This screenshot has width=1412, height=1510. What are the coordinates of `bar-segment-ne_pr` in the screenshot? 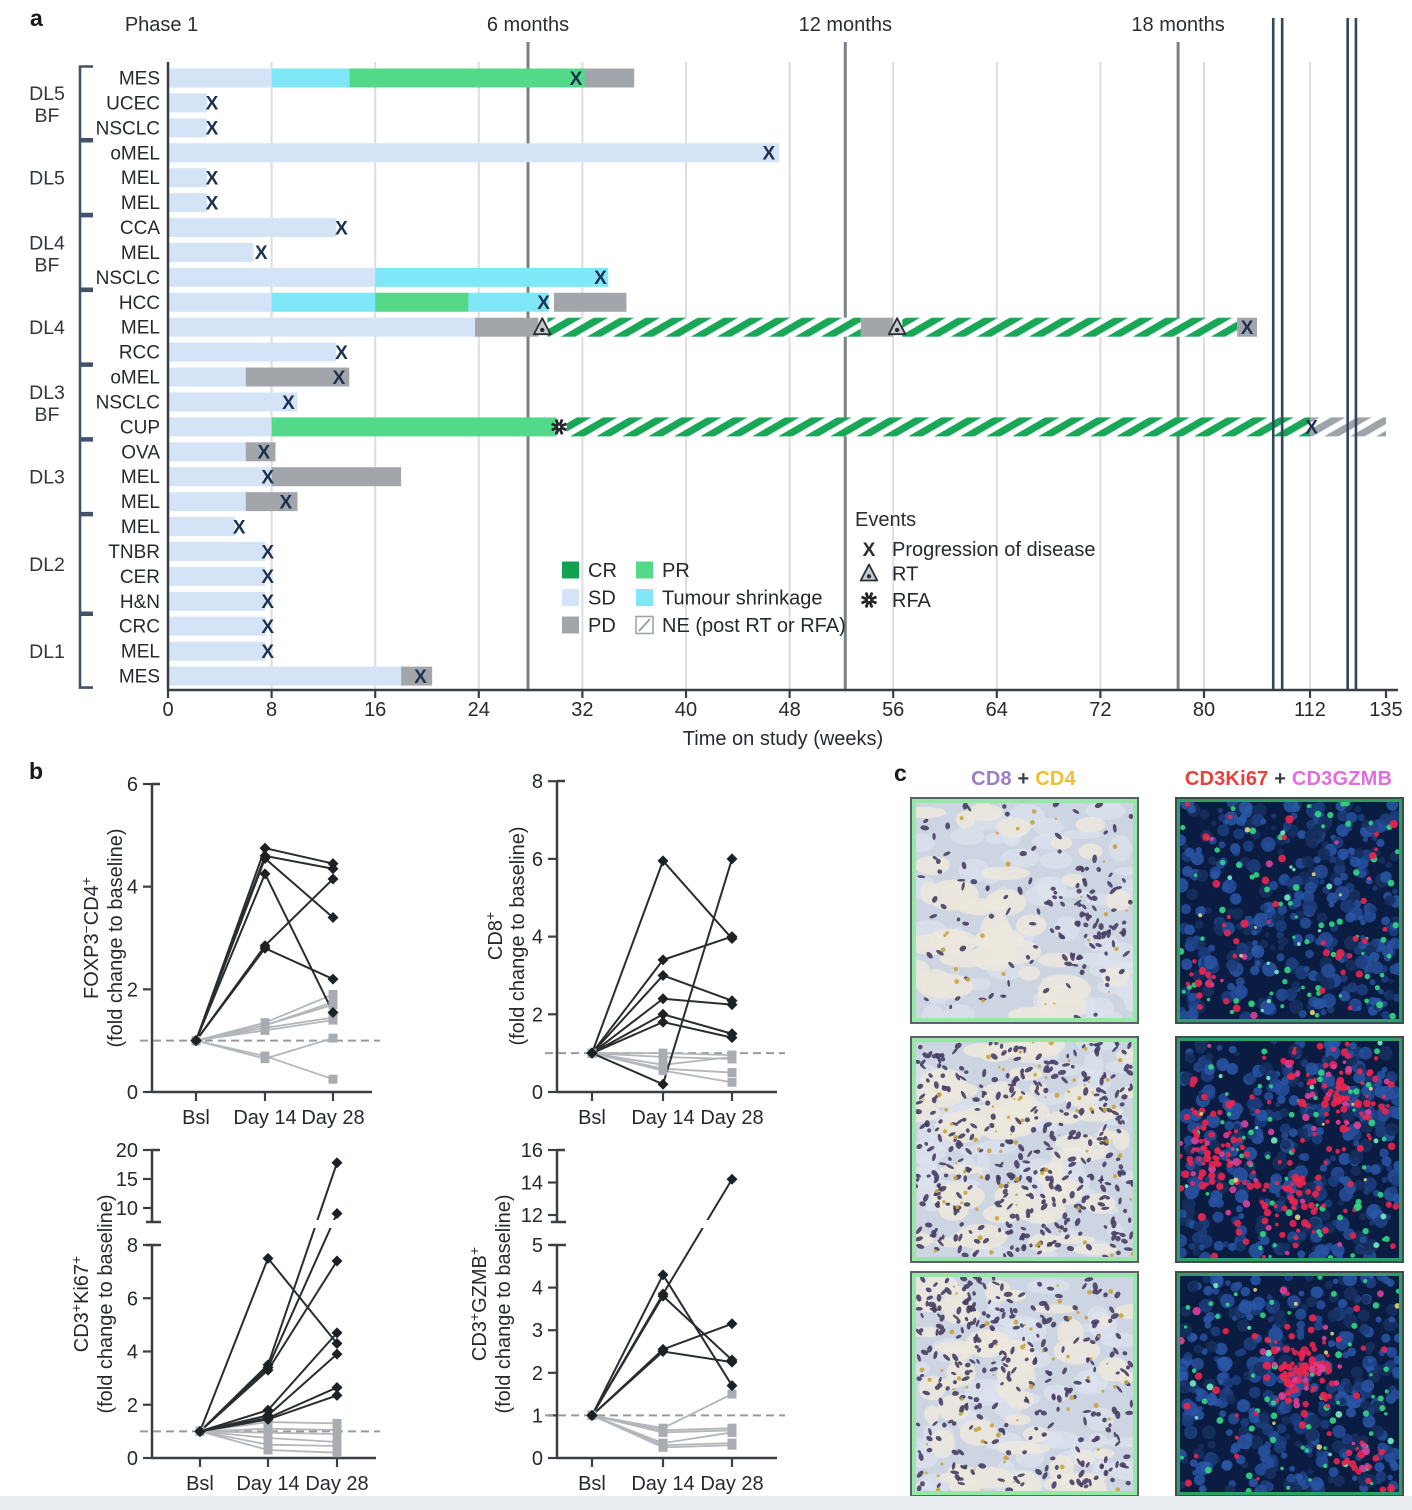 It's located at (938, 427).